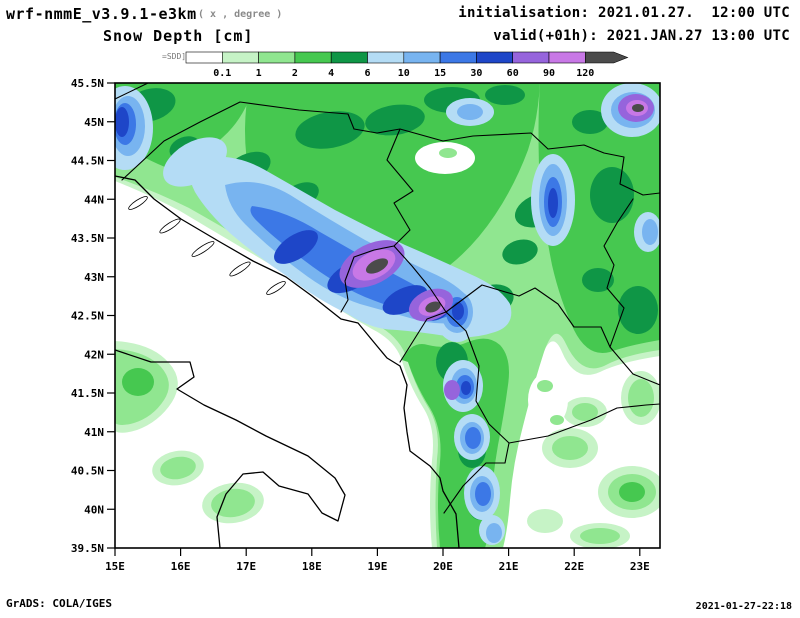 Image resolution: width=800 pixels, height=618 pixels. I want to click on legend-tick-label: 90, so click(549, 73).